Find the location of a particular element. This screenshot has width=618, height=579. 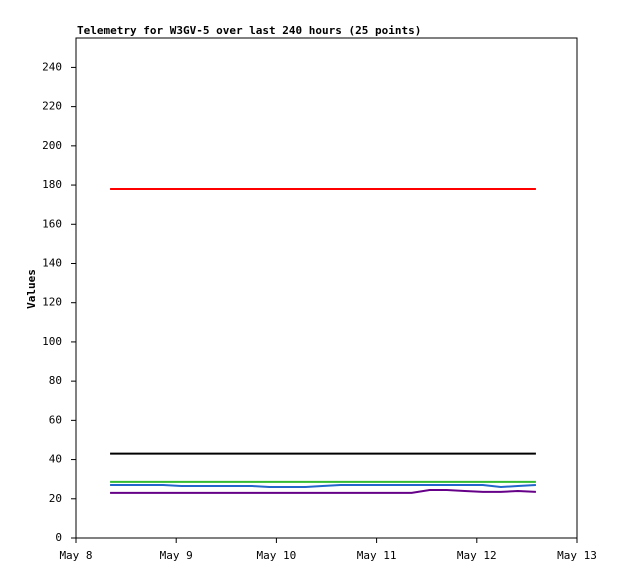

y-tick-label: 180 is located at coordinates (52, 184).